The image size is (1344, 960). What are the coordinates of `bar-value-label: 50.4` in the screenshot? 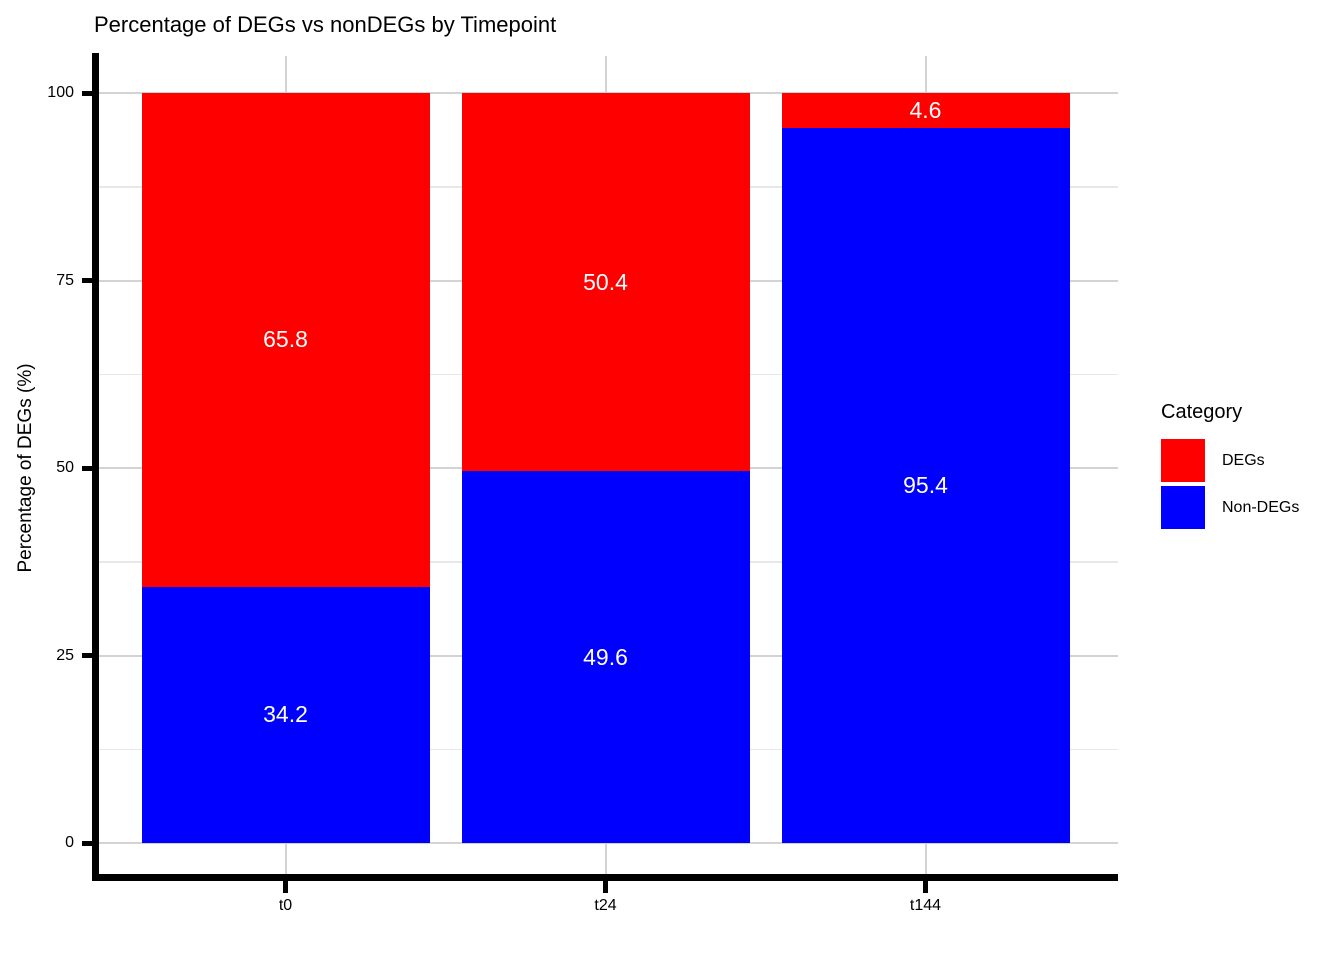 It's located at (605, 281).